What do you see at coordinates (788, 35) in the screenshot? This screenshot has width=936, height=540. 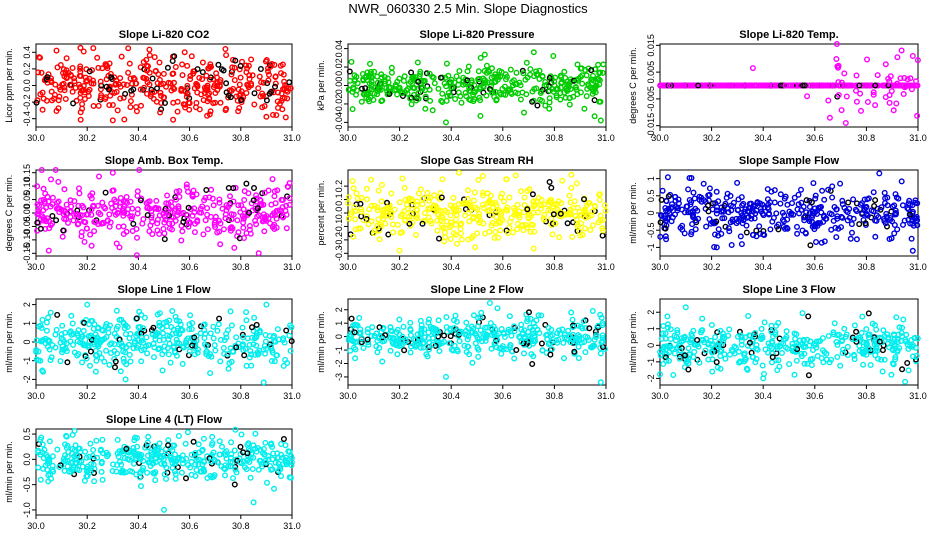 I see `panel-title: Slope Li-820 Temp.` at bounding box center [788, 35].